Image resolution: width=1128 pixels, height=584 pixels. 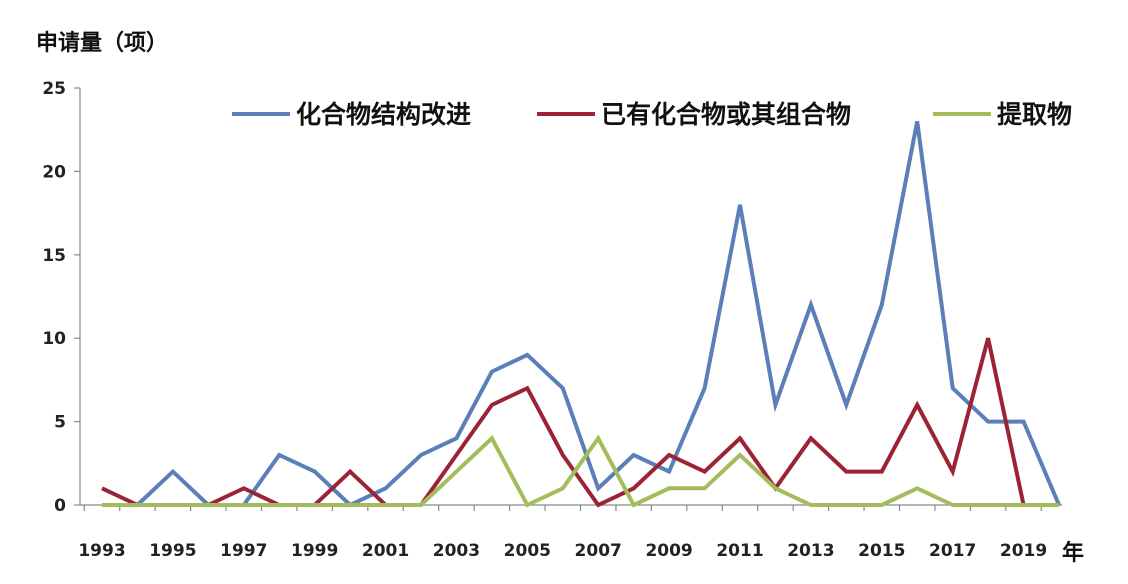 What do you see at coordinates (385, 551) in the screenshot?
I see `x-tick-label: 2001` at bounding box center [385, 551].